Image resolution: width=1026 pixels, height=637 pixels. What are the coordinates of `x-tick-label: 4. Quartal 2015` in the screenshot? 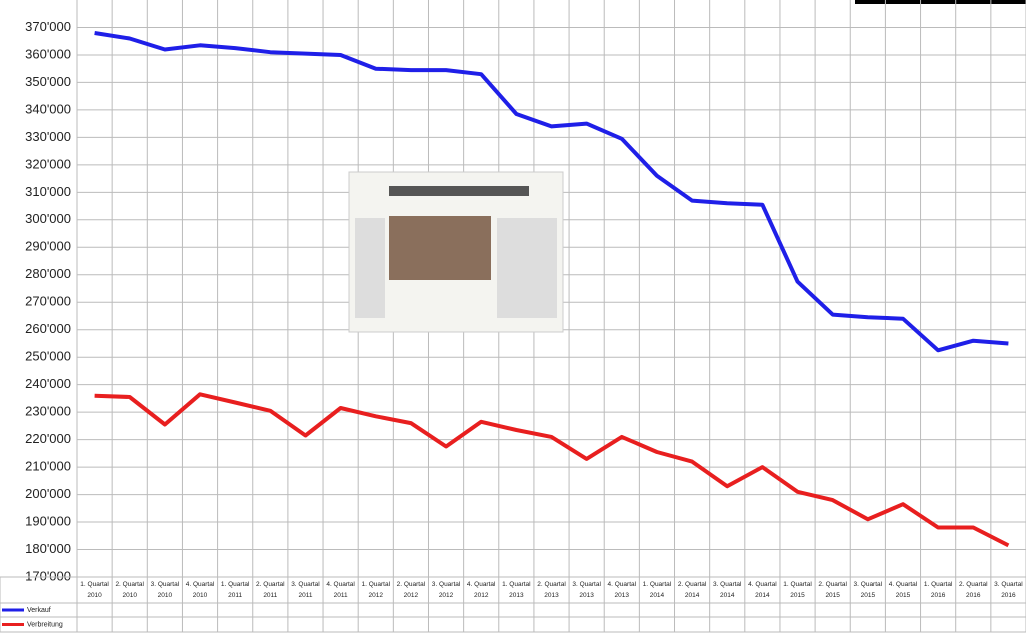 It's located at (903, 590).